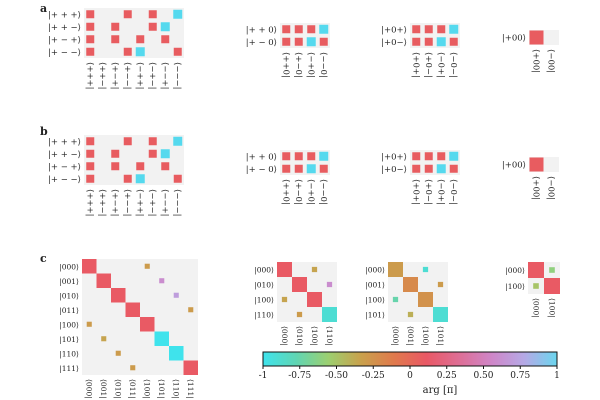 Image resolution: width=600 pixels, height=400 pixels. What do you see at coordinates (285, 192) in the screenshot?
I see `col-label: ⟨++0|` at bounding box center [285, 192].